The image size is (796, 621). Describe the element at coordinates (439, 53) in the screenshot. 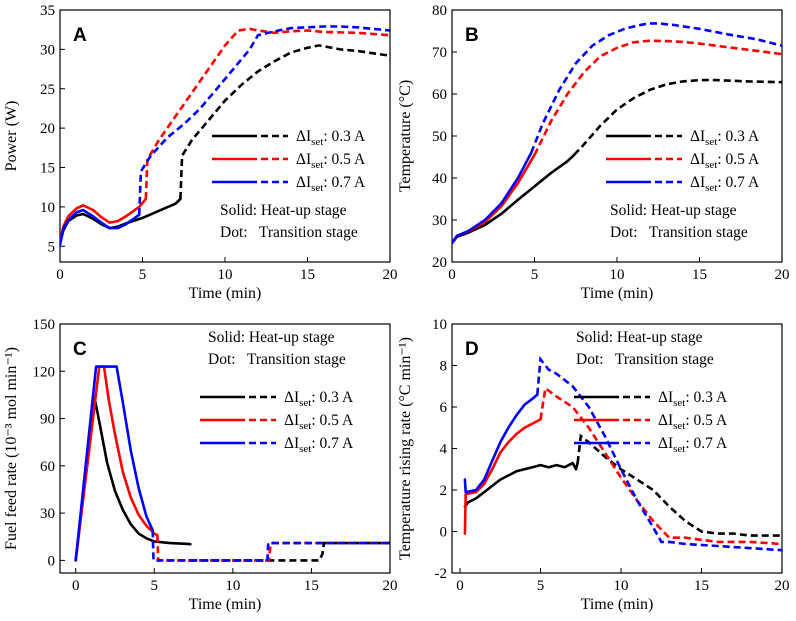

I see `y-tick-label: 70` at that location.